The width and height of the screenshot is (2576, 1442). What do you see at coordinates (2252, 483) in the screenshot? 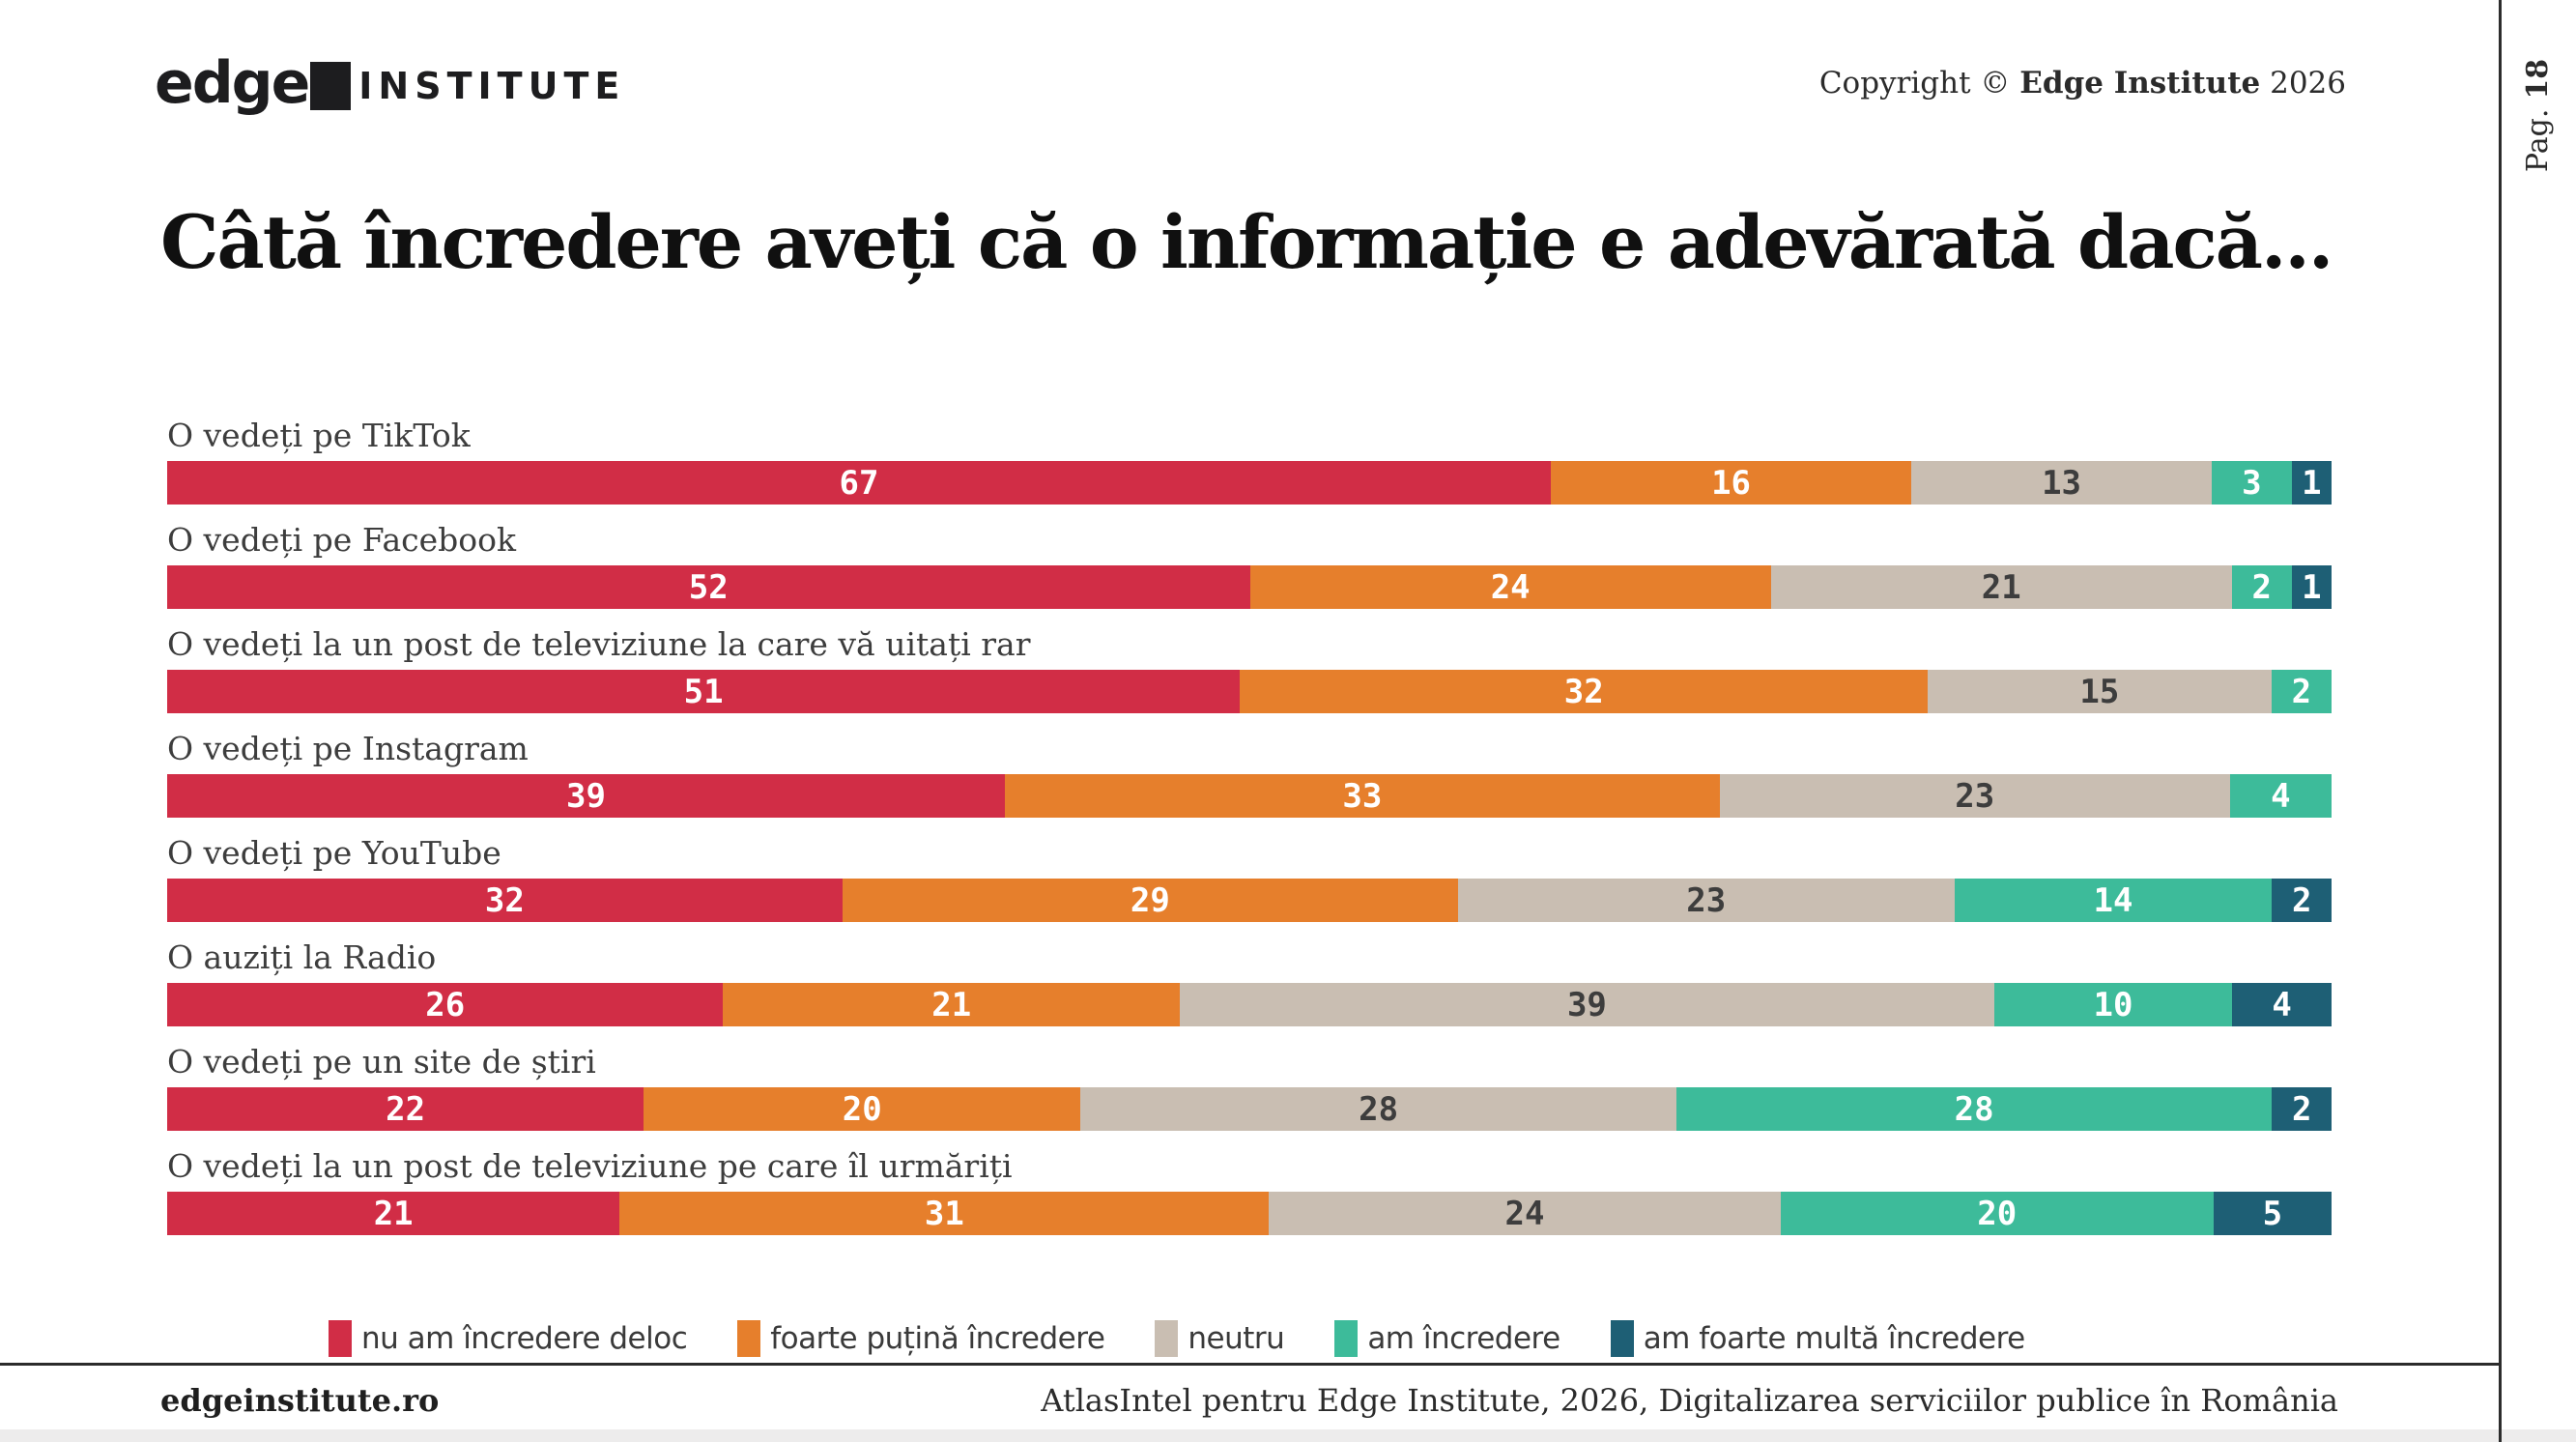
I see `segment-value: 3` at bounding box center [2252, 483].